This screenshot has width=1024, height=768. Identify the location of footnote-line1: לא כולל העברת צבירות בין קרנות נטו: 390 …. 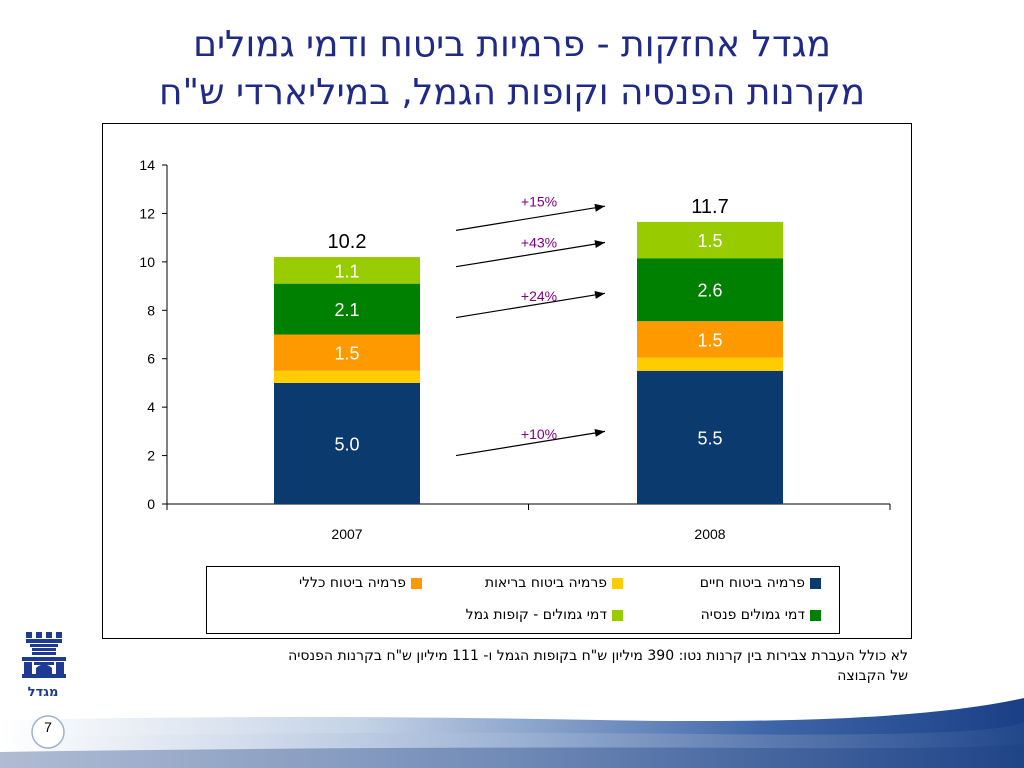
(598, 656).